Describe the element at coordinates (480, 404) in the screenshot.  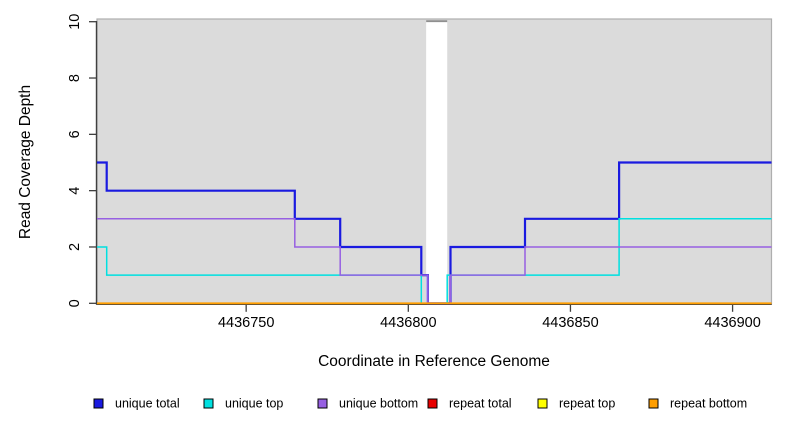
I see `legend-label-repeat-total: repeat total` at that location.